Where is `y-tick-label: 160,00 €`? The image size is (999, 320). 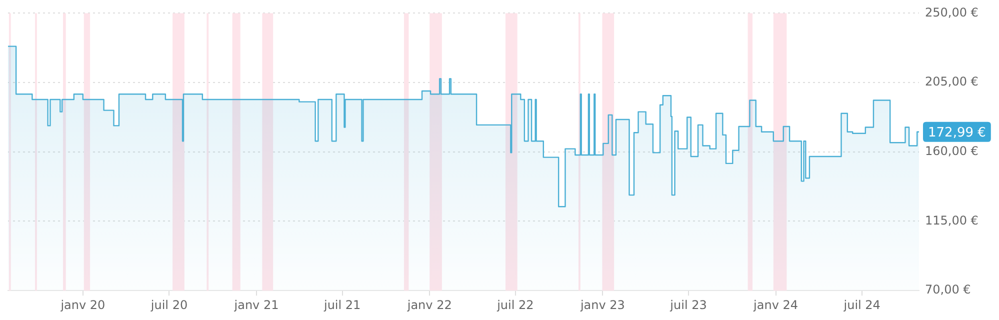 y-tick-label: 160,00 € is located at coordinates (951, 151).